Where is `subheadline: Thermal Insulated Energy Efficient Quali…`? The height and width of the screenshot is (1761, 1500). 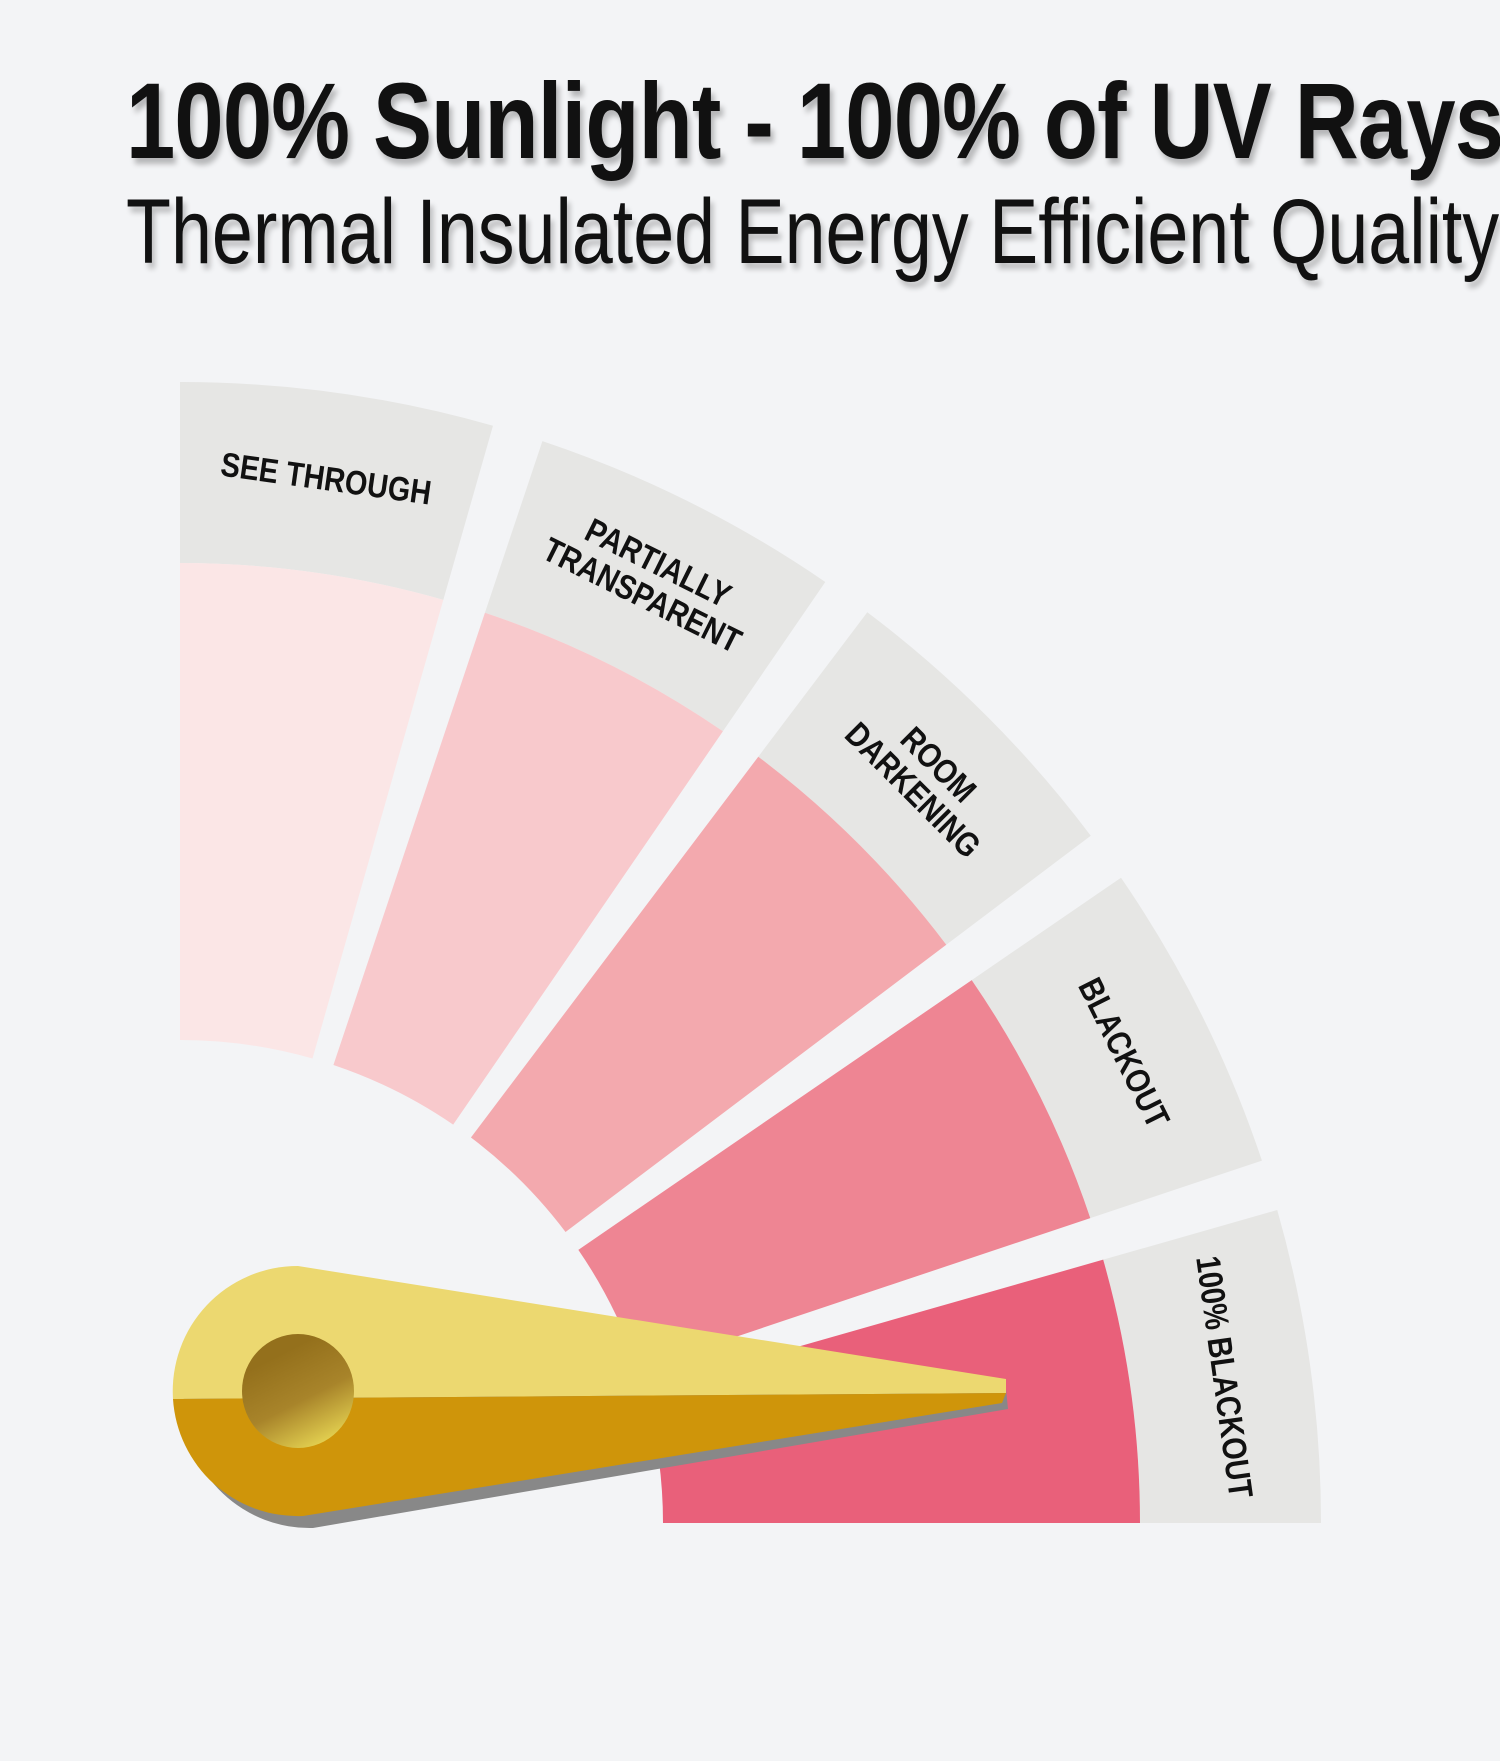
subheadline: Thermal Insulated Energy Efficient Quali… is located at coordinates (813, 232).